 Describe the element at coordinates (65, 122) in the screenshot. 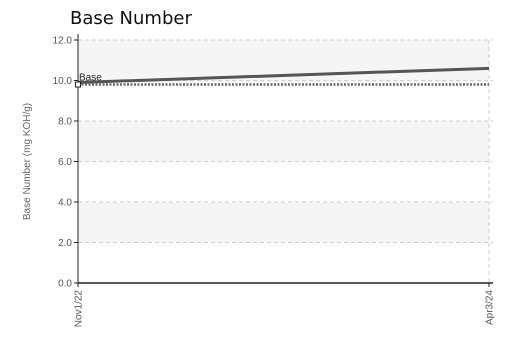

I see `y-tick-label: 8.0` at that location.